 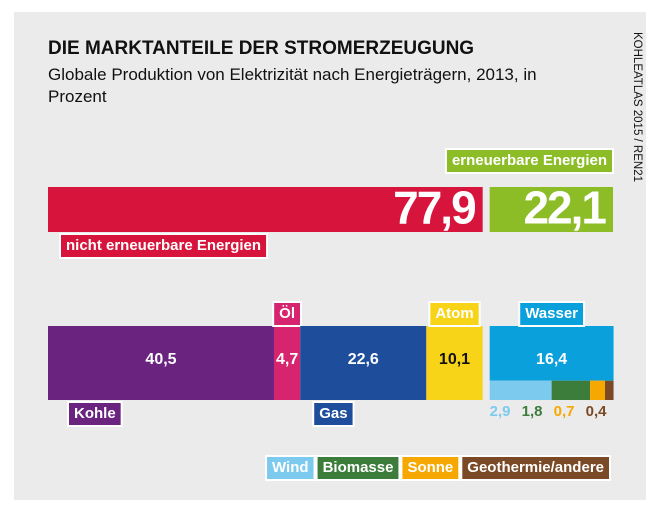 I want to click on legend-entry: Geothermie/andere, so click(x=535, y=467).